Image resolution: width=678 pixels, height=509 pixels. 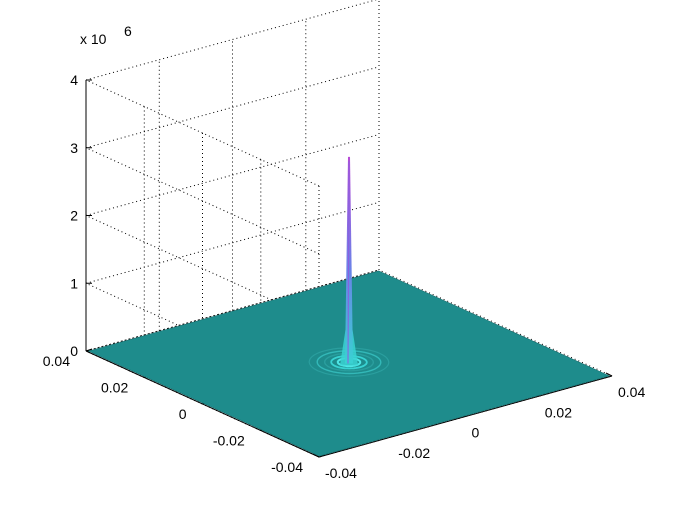 I want to click on y-tick-label-0: -0.04, so click(x=287, y=467).